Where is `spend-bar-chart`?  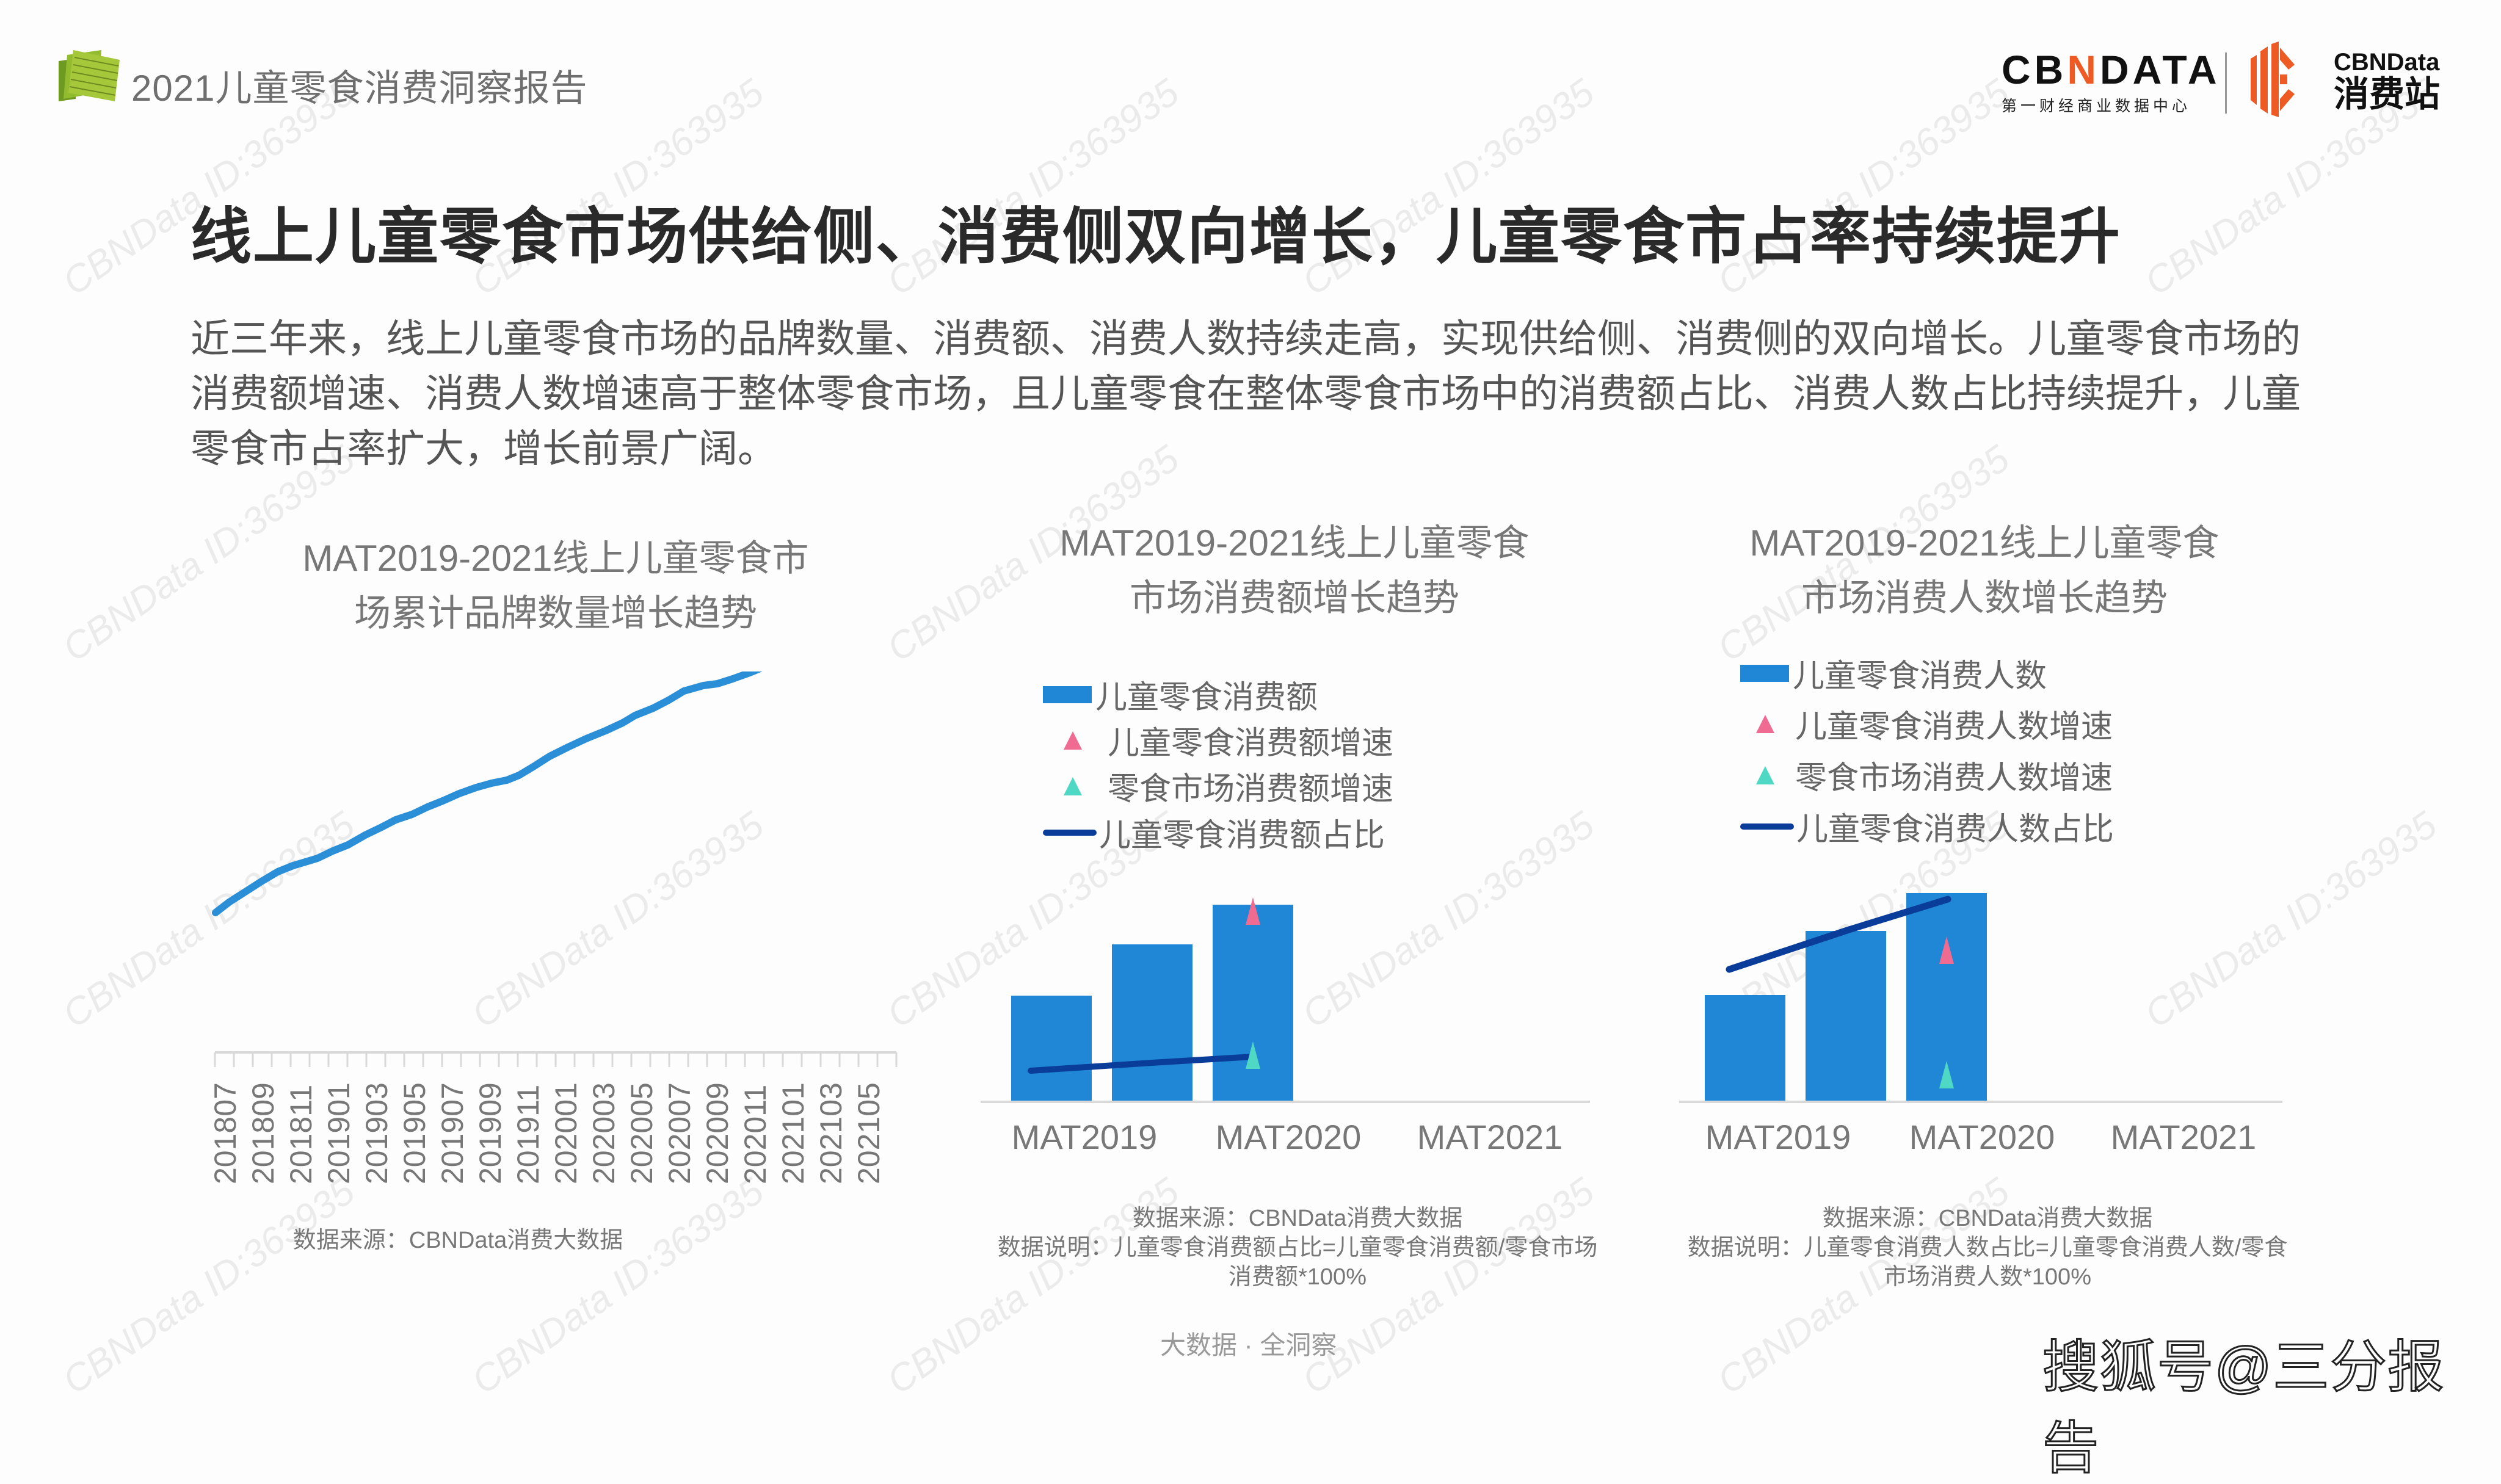
spend-bar-chart is located at coordinates (1285, 1000).